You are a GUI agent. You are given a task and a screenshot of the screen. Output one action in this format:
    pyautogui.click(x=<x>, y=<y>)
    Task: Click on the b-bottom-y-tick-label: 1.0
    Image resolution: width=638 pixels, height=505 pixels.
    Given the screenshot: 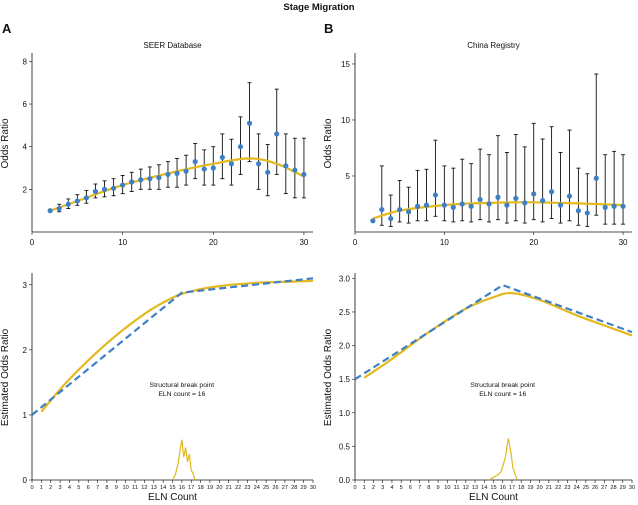 What is the action you would take?
    pyautogui.click(x=345, y=413)
    